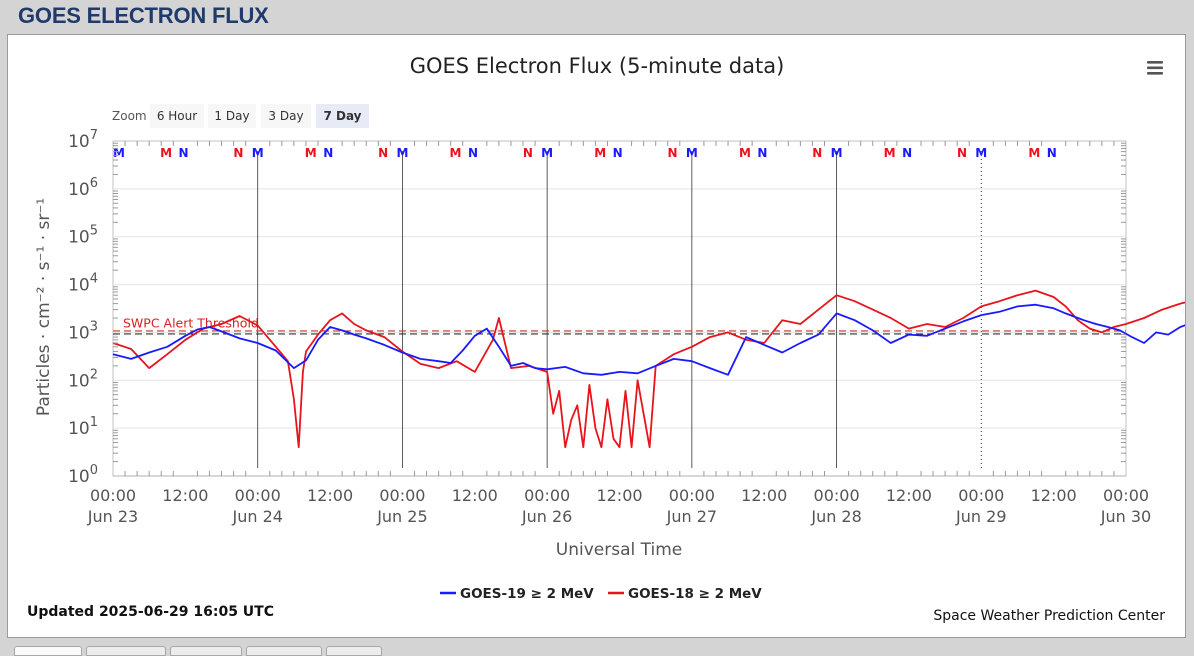 The width and height of the screenshot is (1194, 656). Describe the element at coordinates (94, 470) in the screenshot. I see `y-tick-exponent: 0` at that location.